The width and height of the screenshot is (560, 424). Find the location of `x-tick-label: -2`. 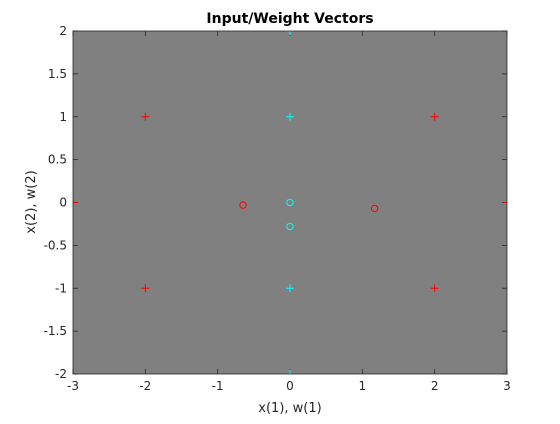

x-tick-label: -2 is located at coordinates (145, 386).